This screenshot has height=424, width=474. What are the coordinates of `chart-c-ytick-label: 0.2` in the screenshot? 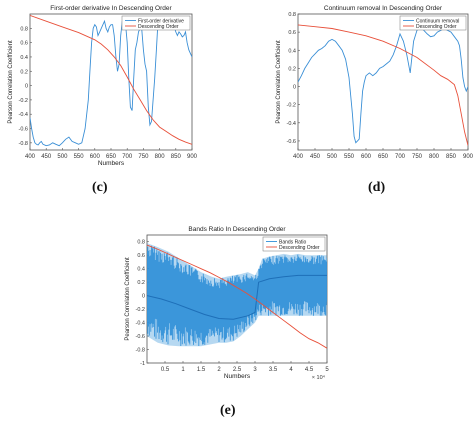 It's located at (24, 72).